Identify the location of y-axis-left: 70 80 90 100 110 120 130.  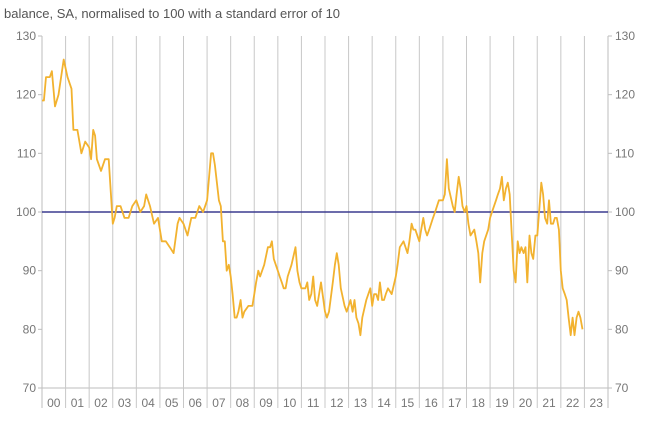
(29, 212).